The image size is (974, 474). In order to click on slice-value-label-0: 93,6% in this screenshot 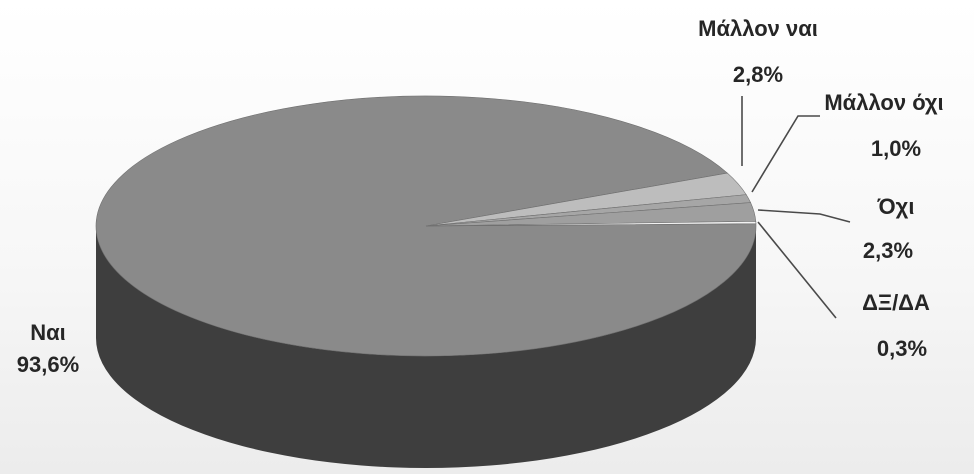, I will do `click(48, 364)`.